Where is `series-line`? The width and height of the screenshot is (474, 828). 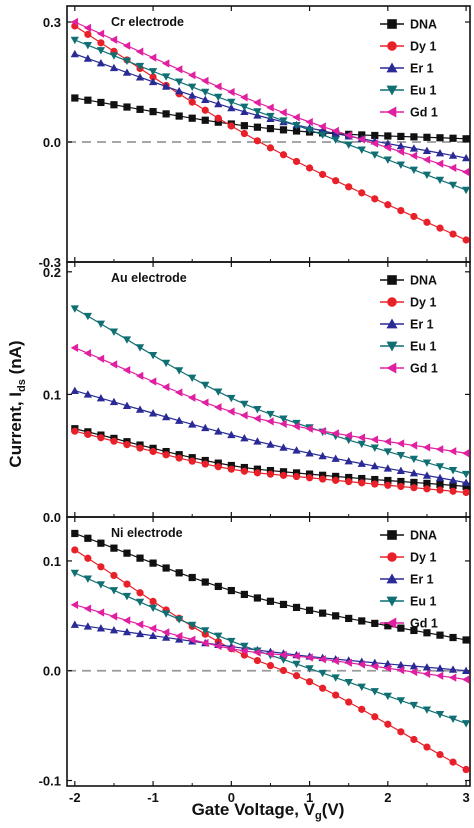
series-line is located at coordinates (270, 586).